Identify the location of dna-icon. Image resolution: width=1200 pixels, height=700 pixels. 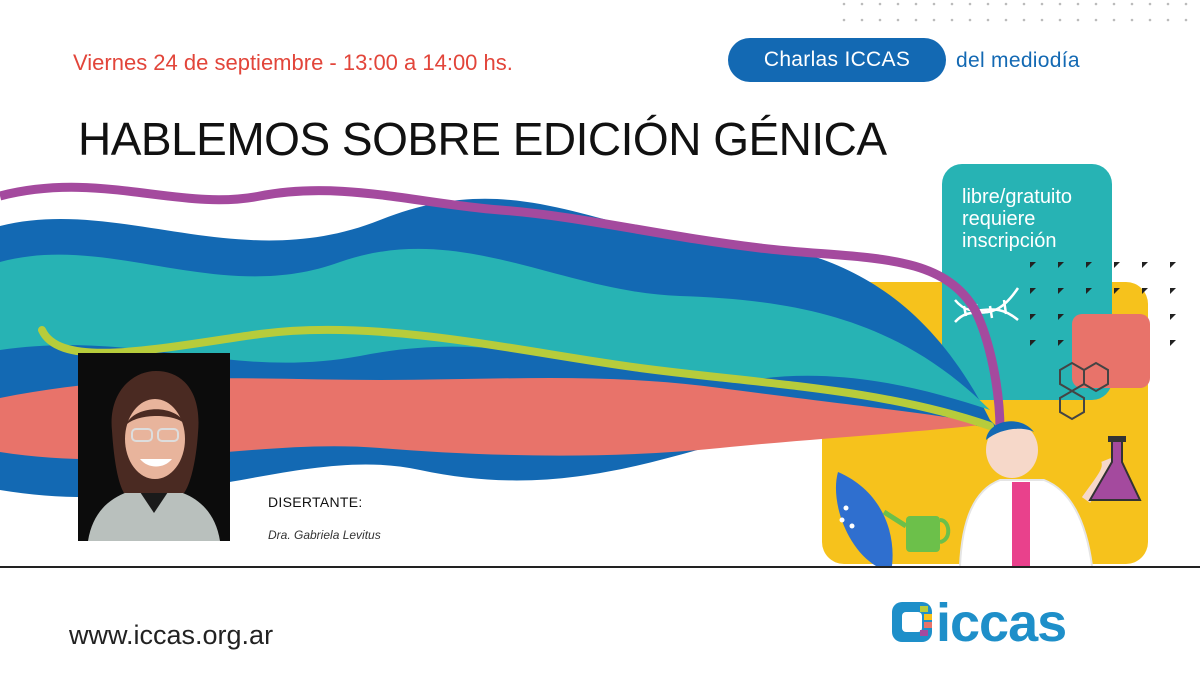
(987, 305).